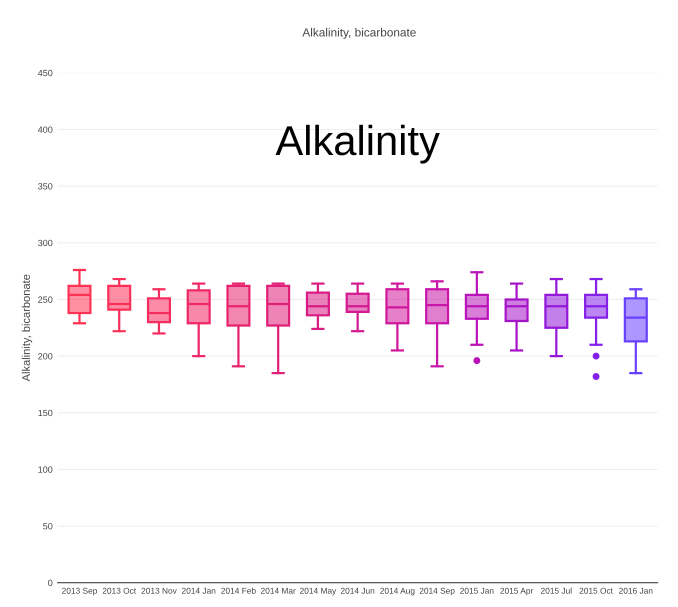 This screenshot has width=678, height=607. What do you see at coordinates (47, 526) in the screenshot?
I see `y-tick-label: 50` at bounding box center [47, 526].